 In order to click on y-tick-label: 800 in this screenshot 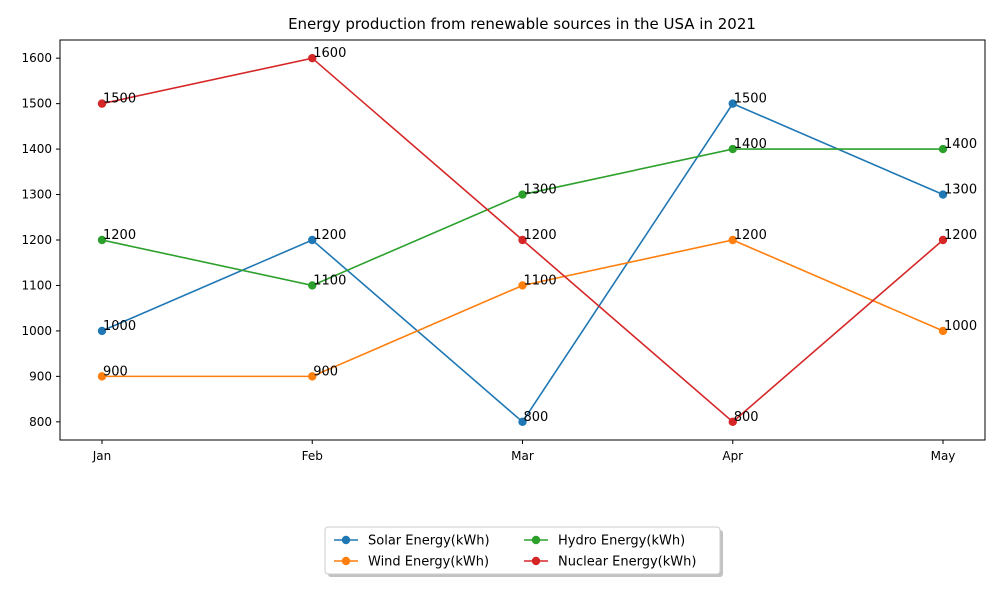, I will do `click(40, 422)`.